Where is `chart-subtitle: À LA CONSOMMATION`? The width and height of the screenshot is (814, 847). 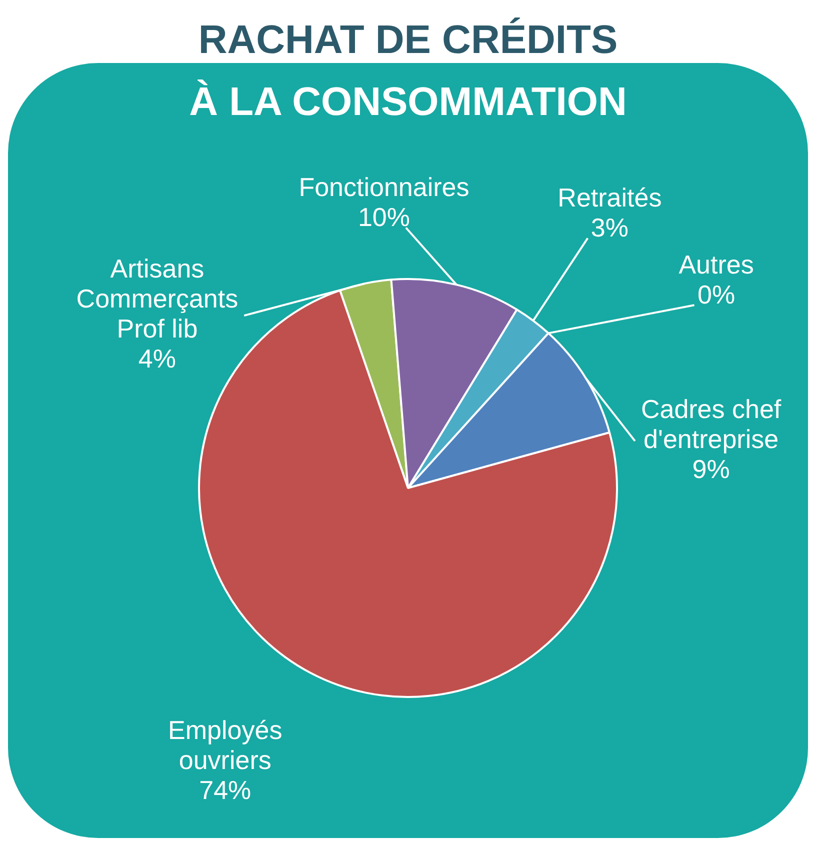 chart-subtitle: À LA CONSOMMATION is located at coordinates (408, 102).